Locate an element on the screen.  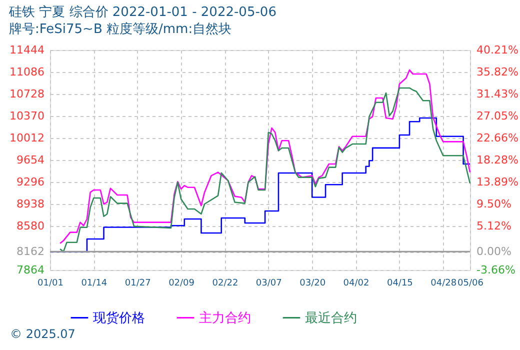
y2-tick-label: 31.43% is located at coordinates (497, 94).